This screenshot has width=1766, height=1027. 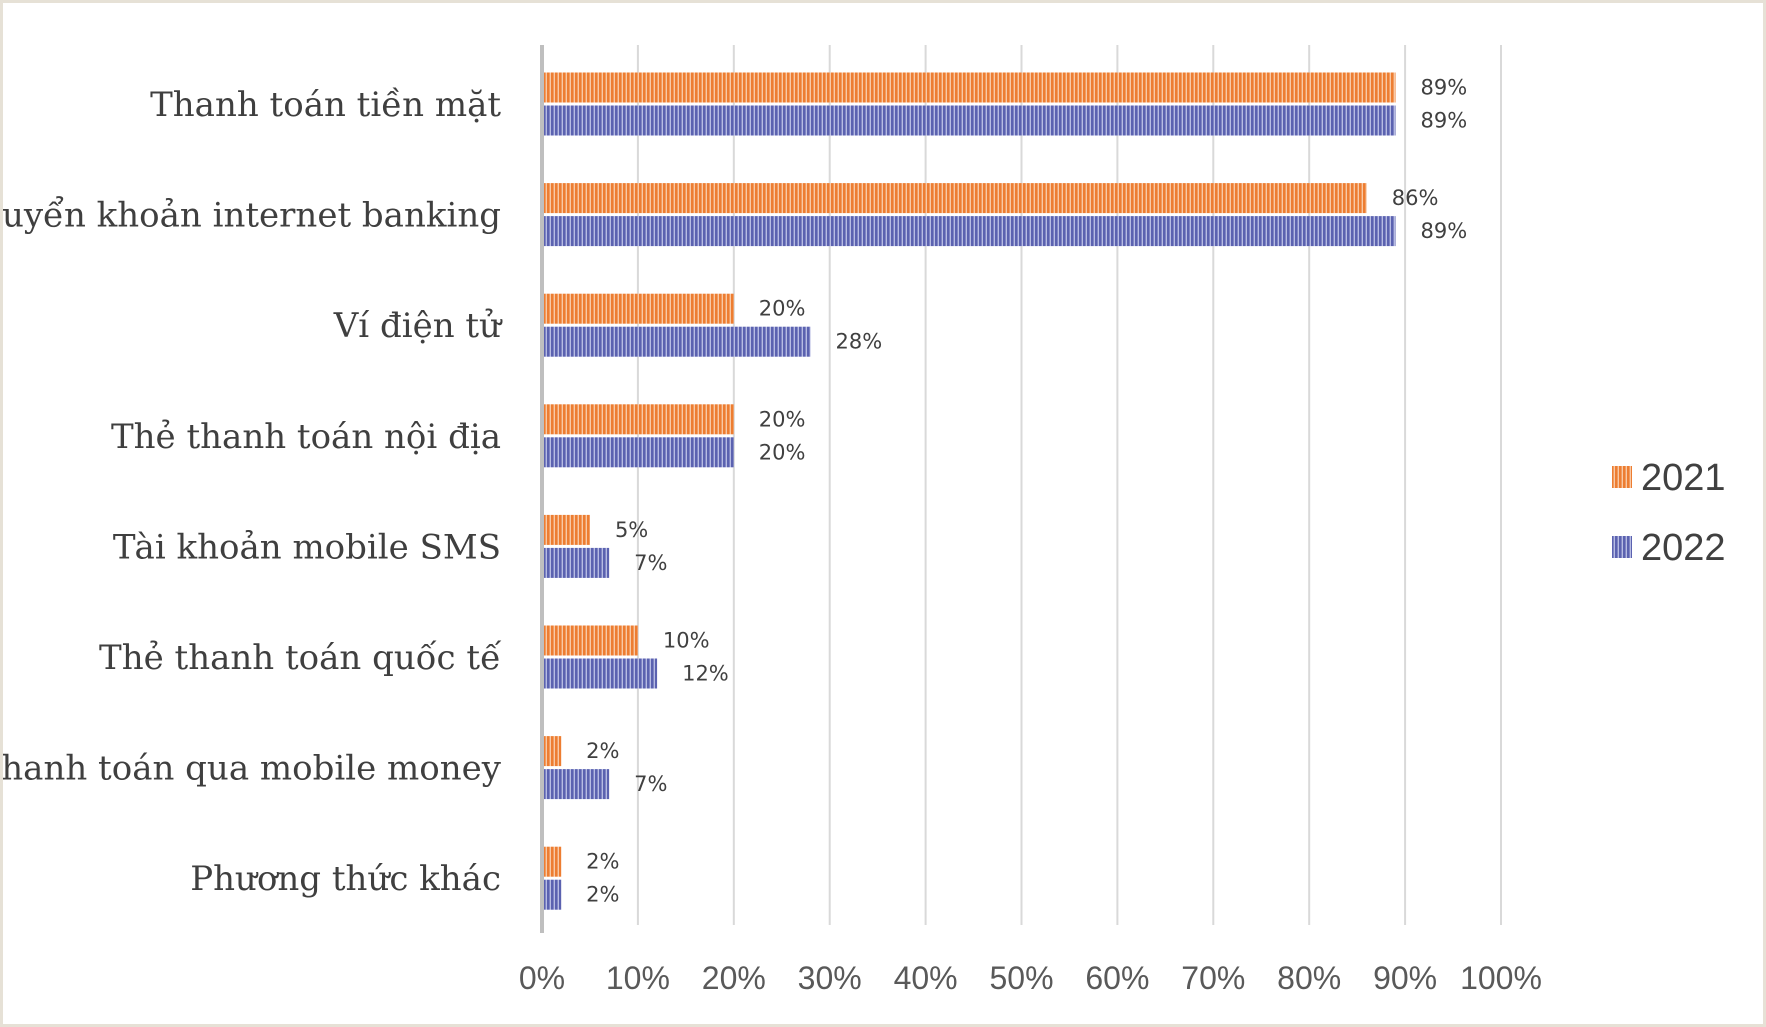 I want to click on data-label: 86%, so click(x=1415, y=198).